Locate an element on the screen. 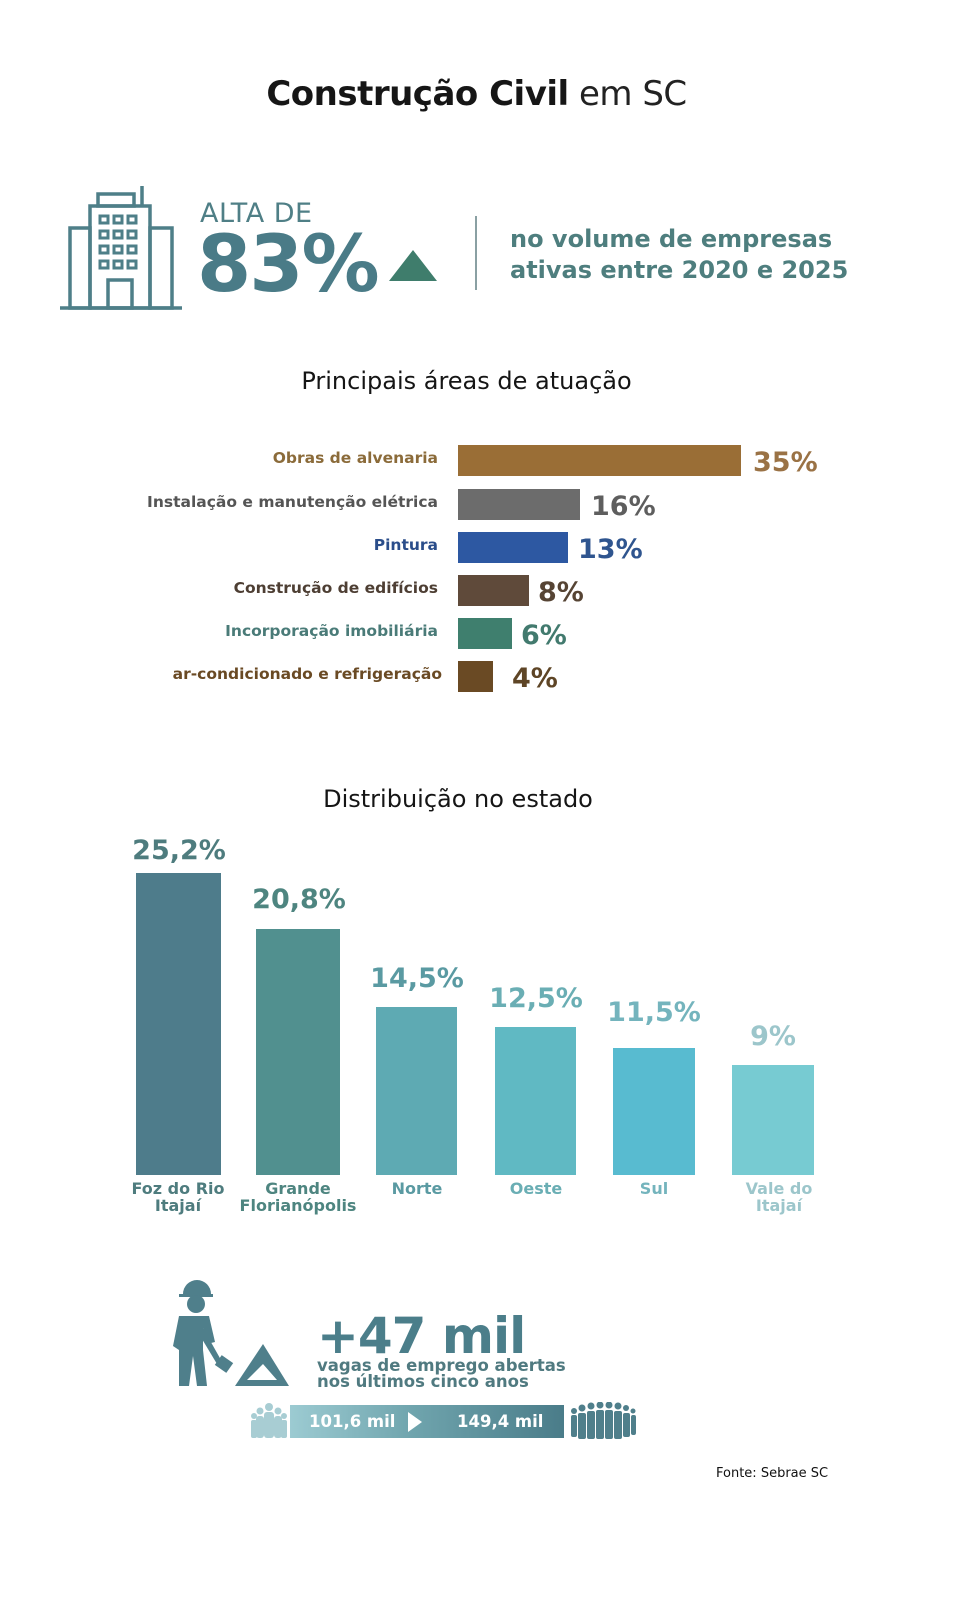  distribution-label-line1: Foz do Rio is located at coordinates (178, 1188).